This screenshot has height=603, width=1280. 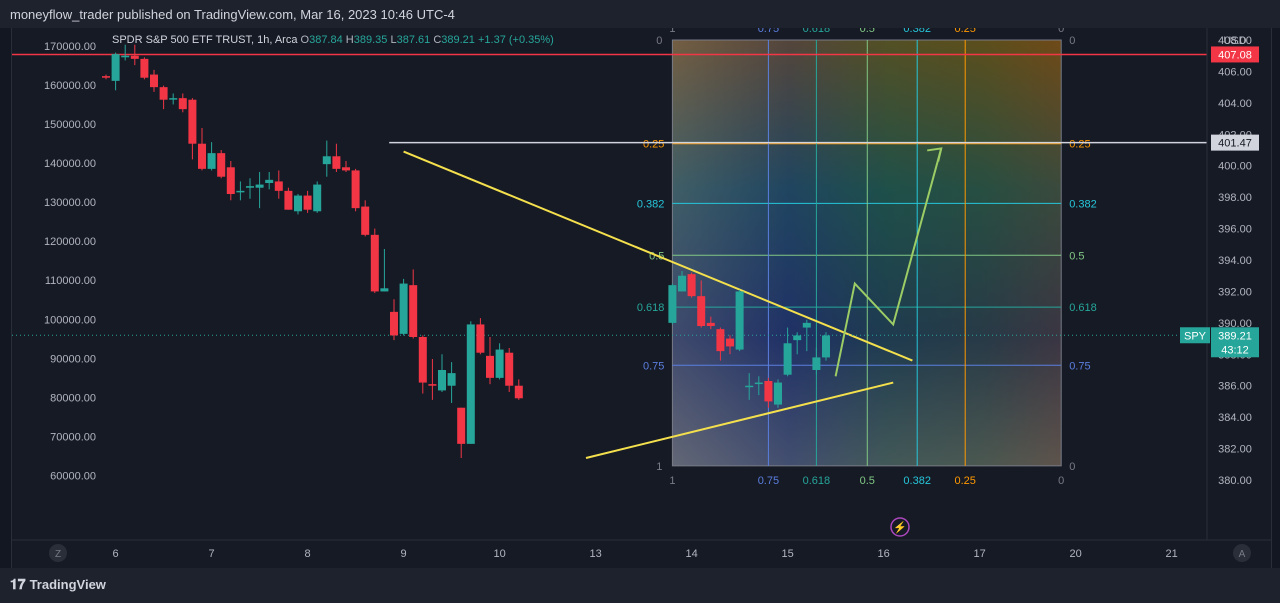 I want to click on right-axis-tick-8: 396.00, so click(x=1235, y=230).